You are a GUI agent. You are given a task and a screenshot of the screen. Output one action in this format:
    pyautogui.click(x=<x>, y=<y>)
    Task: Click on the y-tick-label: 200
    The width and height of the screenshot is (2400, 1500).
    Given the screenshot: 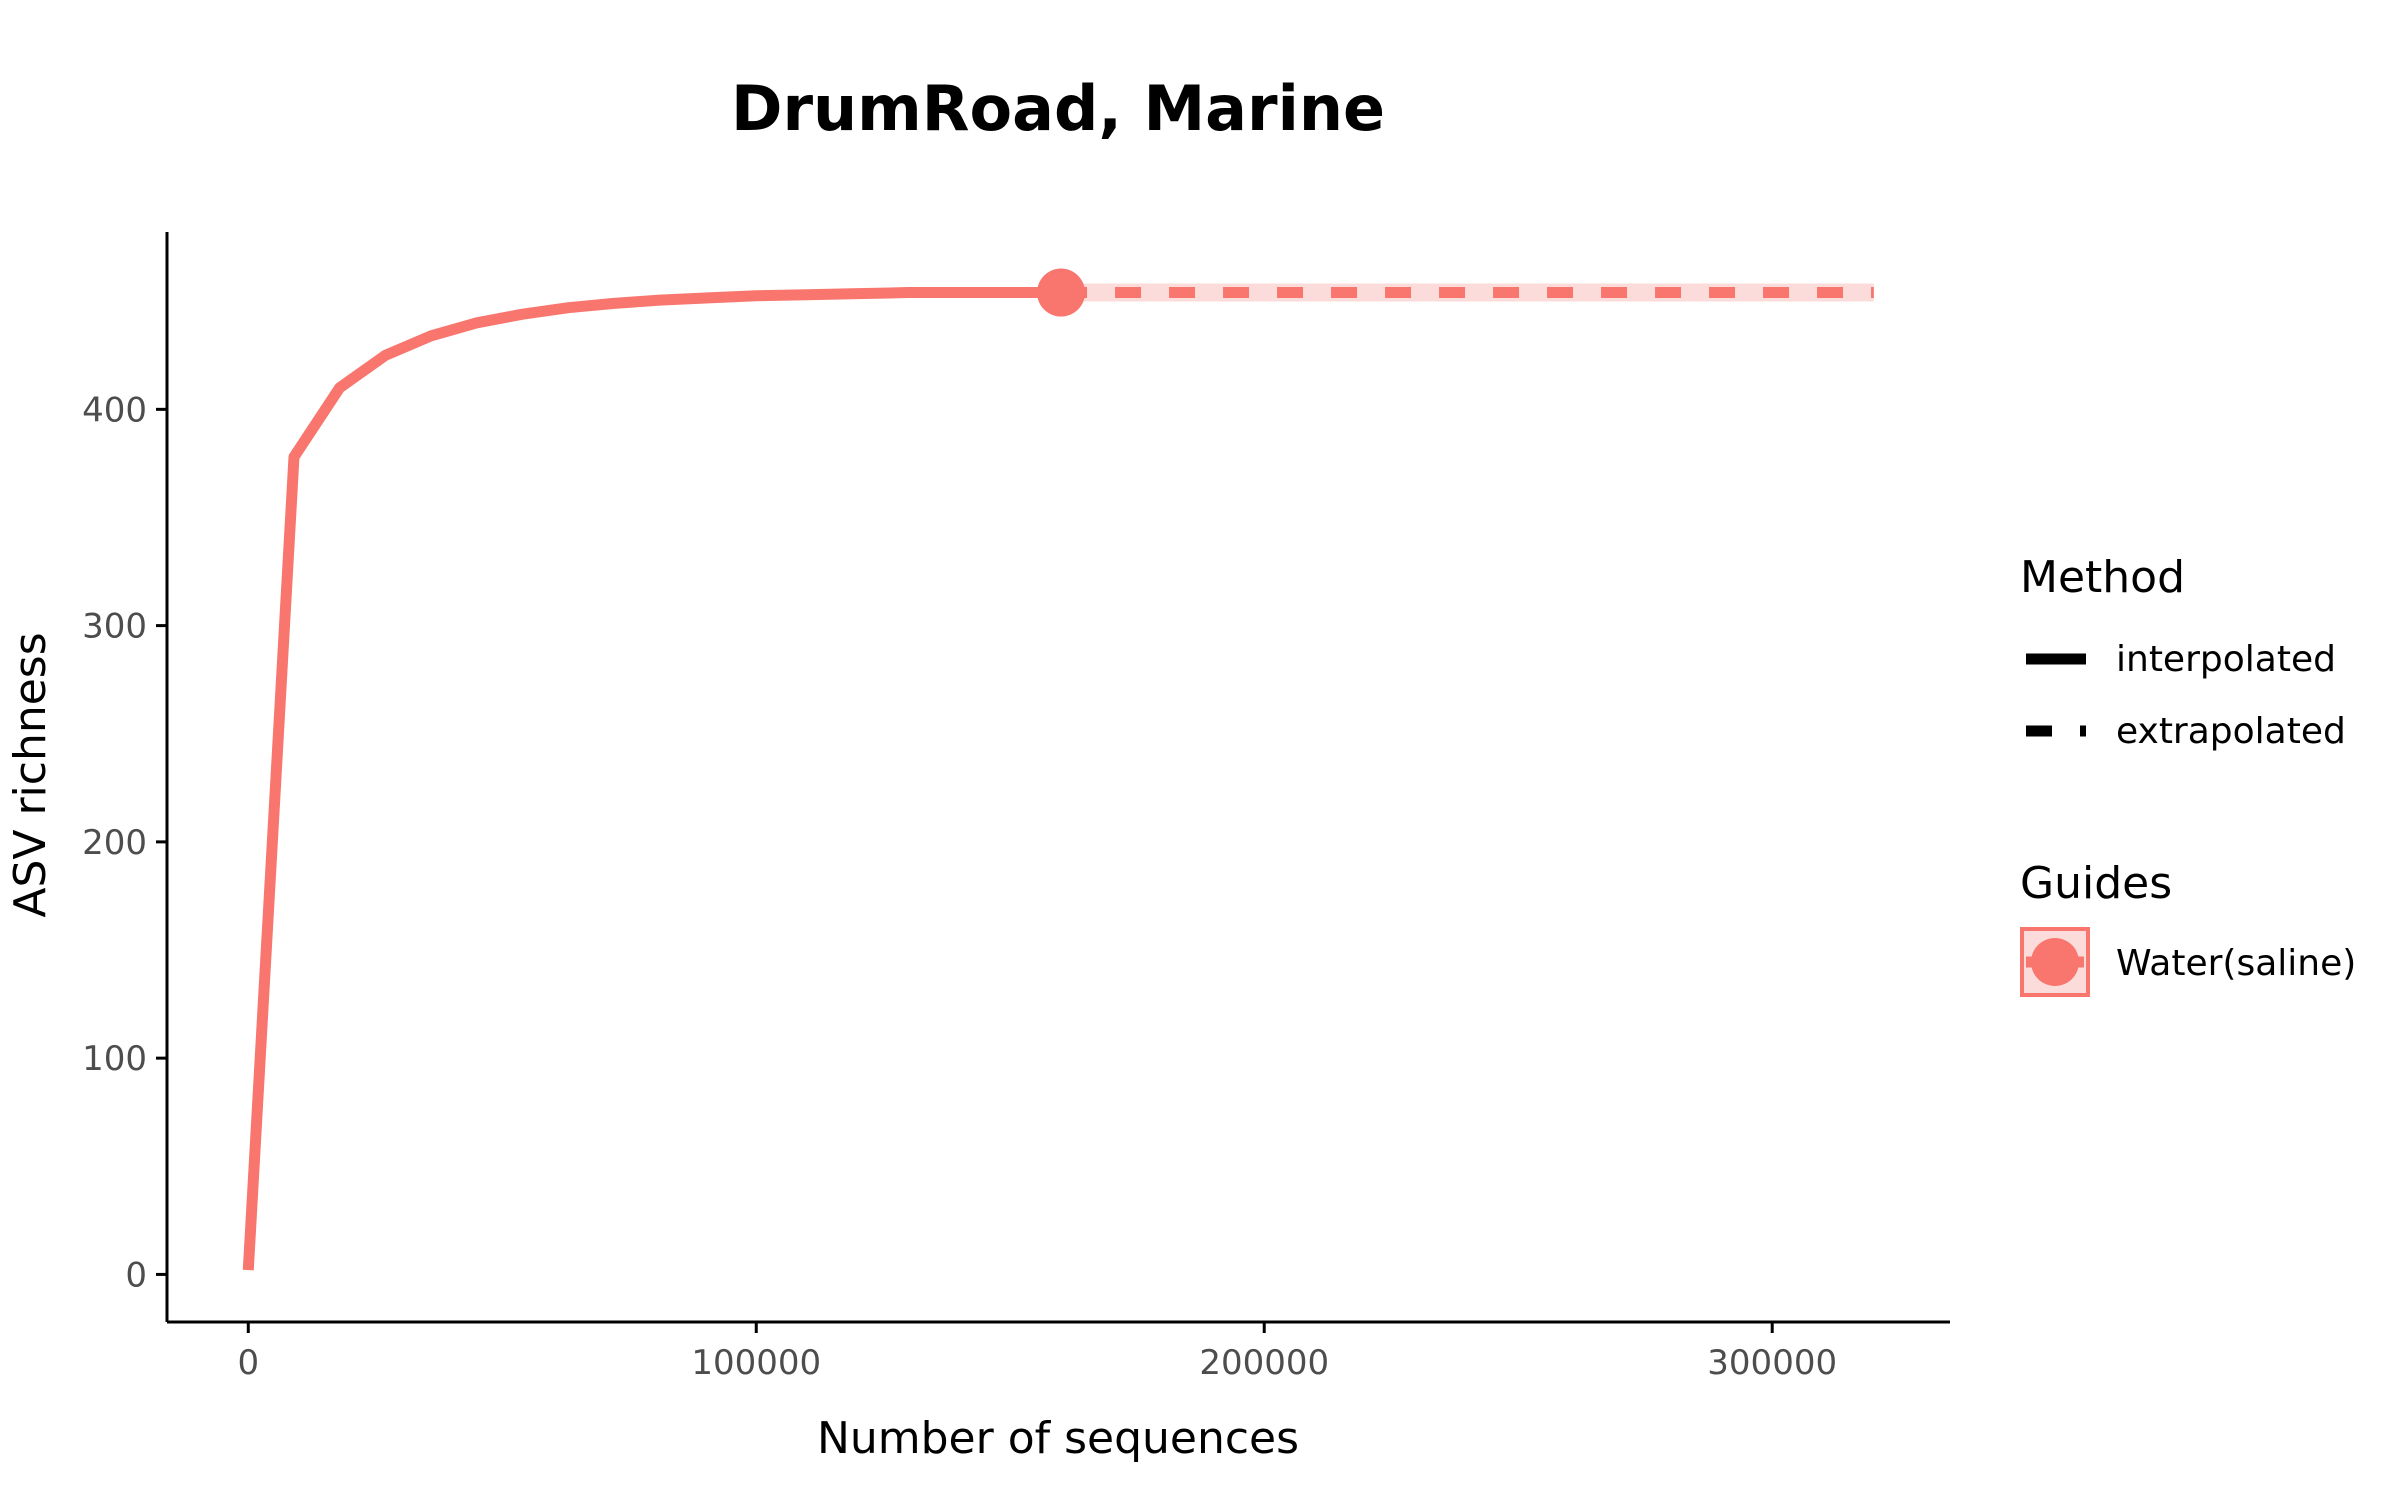 What is the action you would take?
    pyautogui.click(x=114, y=843)
    